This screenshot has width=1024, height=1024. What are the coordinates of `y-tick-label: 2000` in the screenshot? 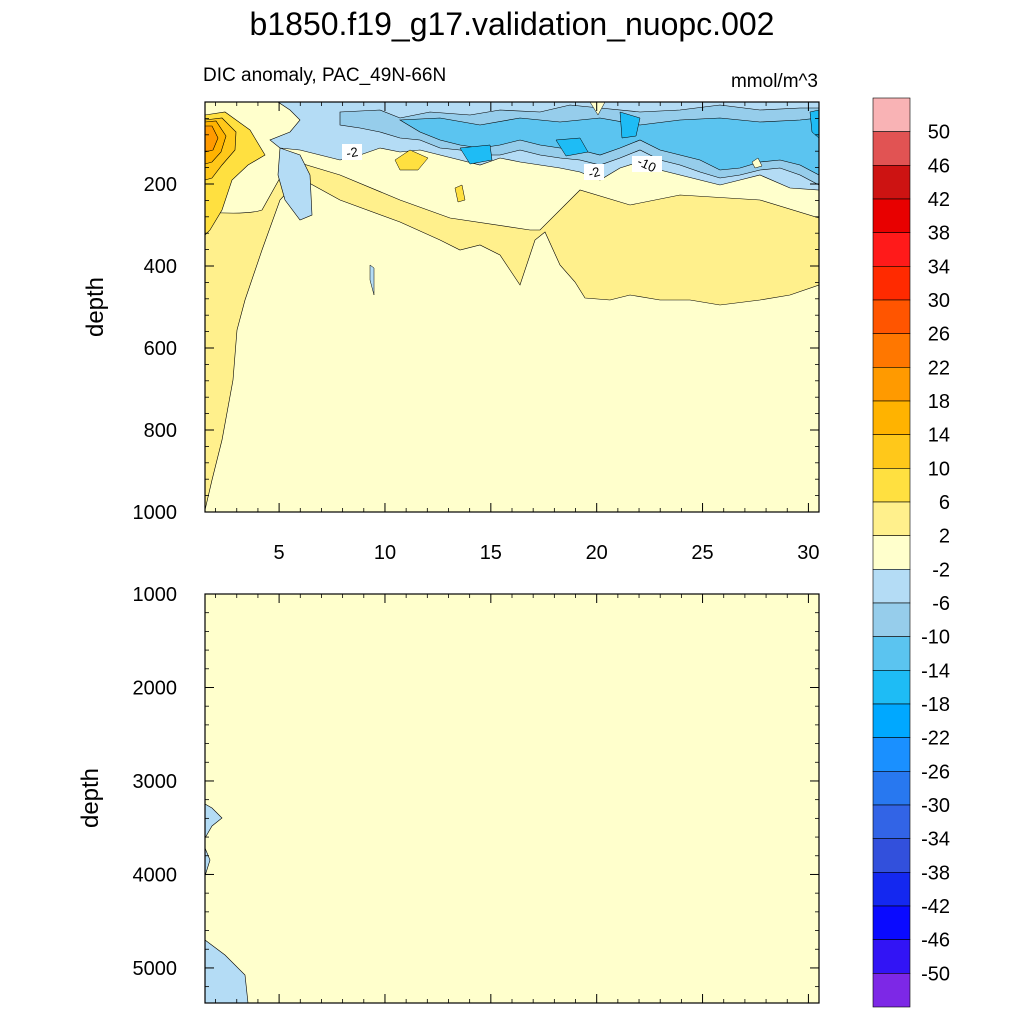 It's located at (155, 688).